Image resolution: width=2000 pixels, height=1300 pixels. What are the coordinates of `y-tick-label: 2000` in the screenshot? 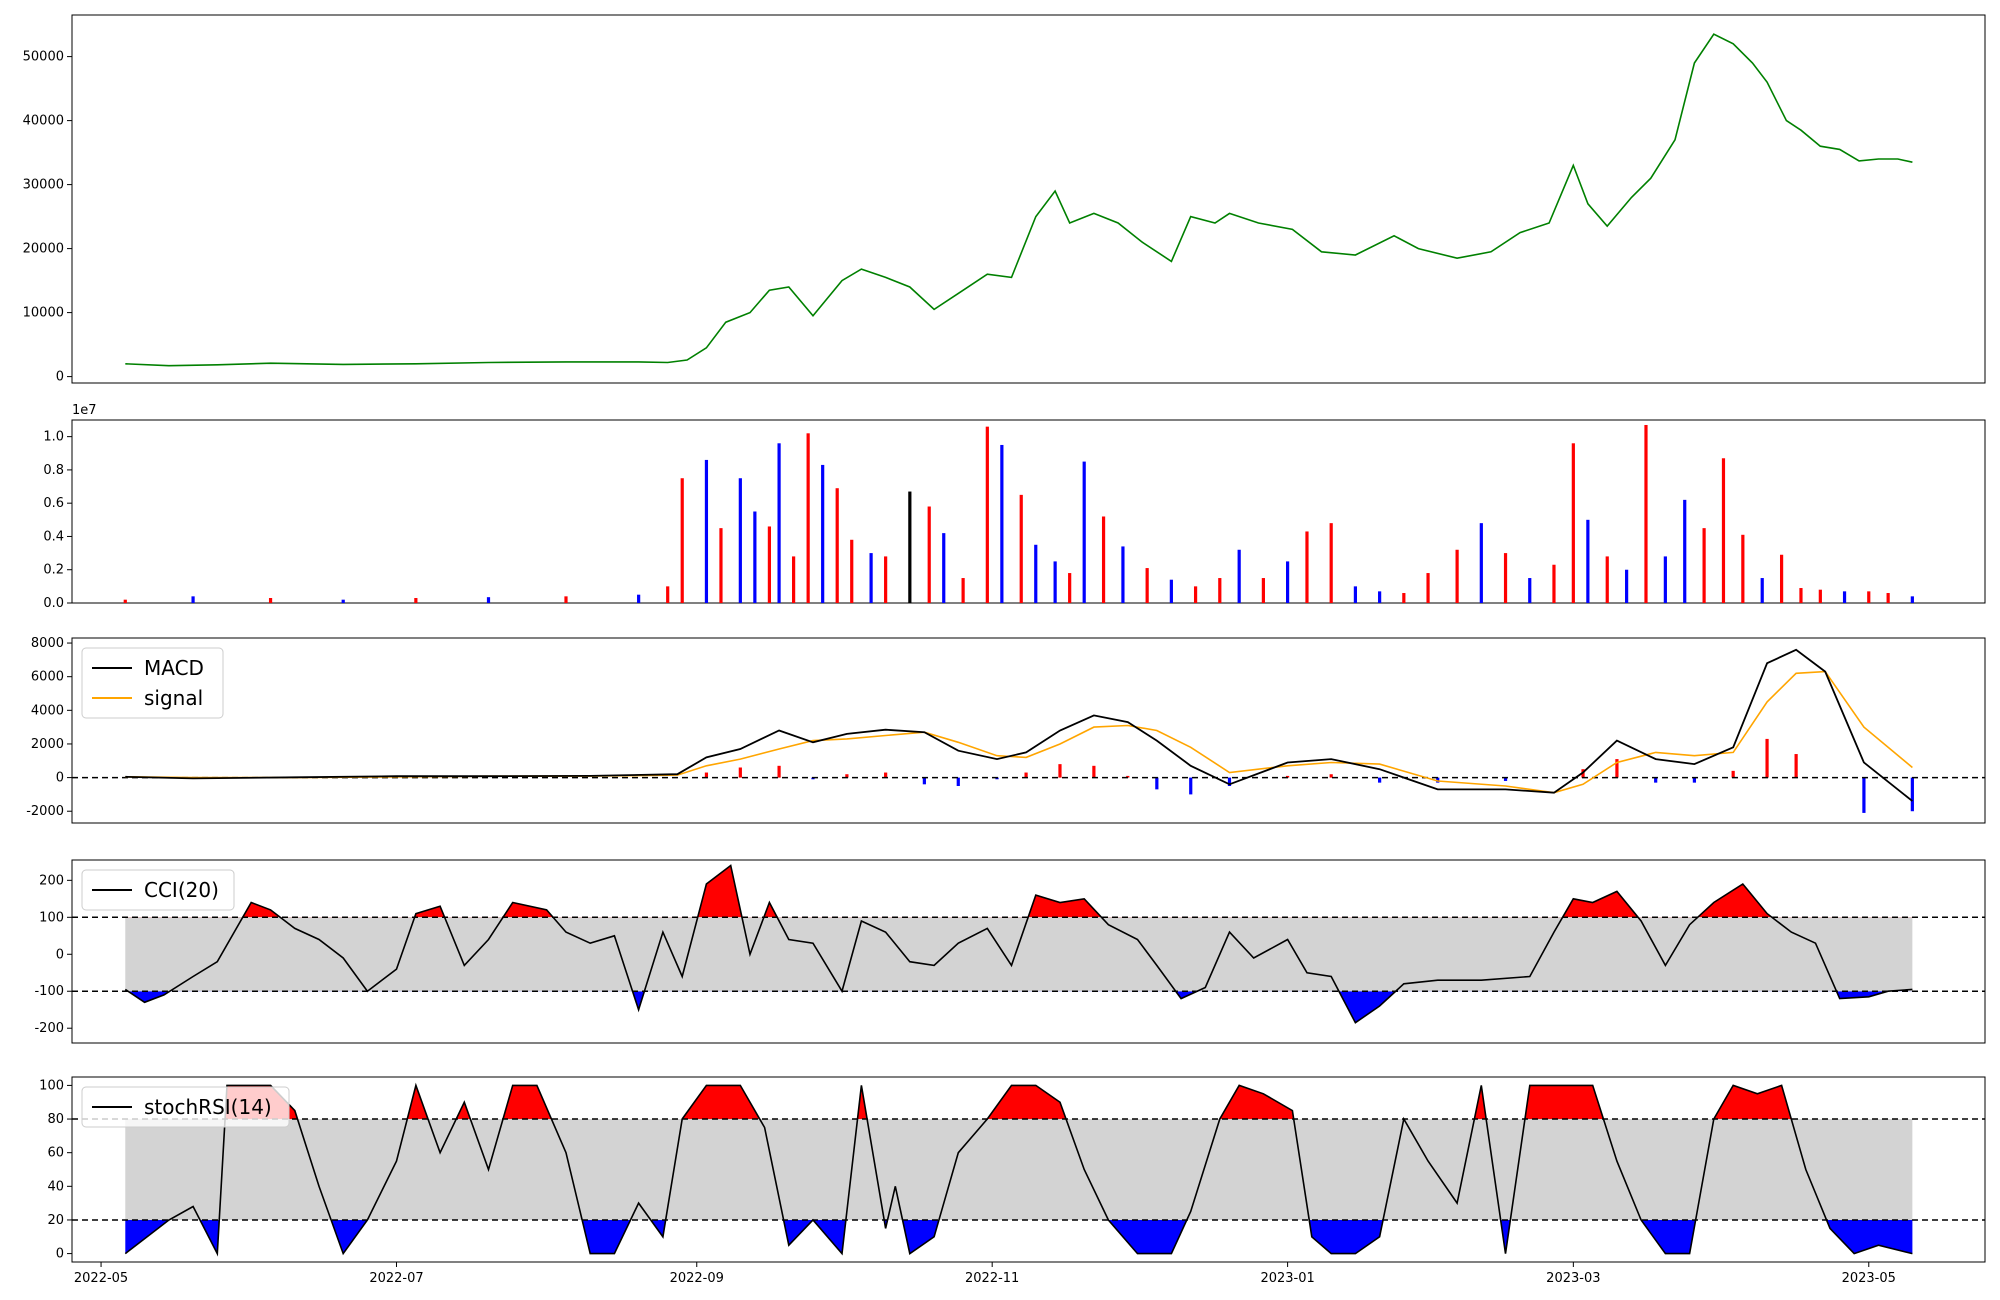 It's located at (47, 744).